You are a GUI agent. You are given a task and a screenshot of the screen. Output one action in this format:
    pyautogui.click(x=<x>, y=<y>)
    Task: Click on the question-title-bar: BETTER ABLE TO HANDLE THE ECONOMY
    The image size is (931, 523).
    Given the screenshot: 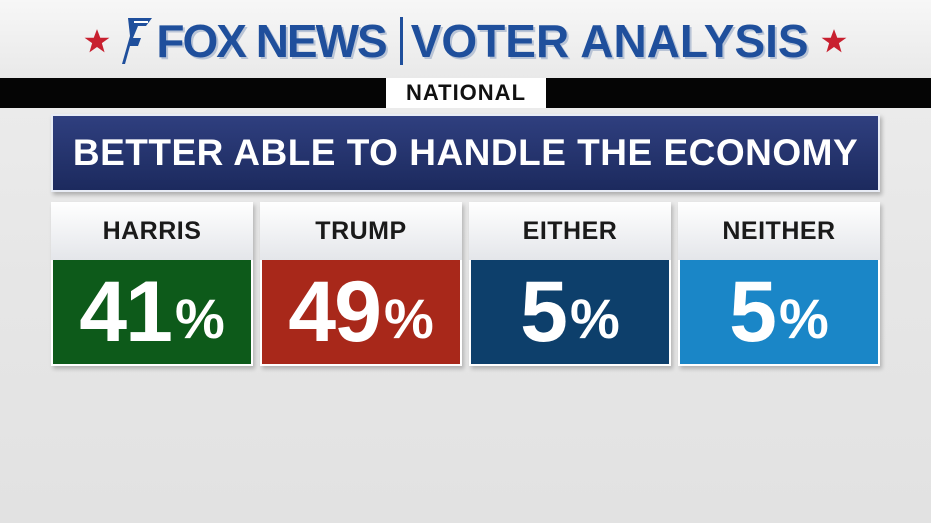 What is the action you would take?
    pyautogui.click(x=465, y=153)
    